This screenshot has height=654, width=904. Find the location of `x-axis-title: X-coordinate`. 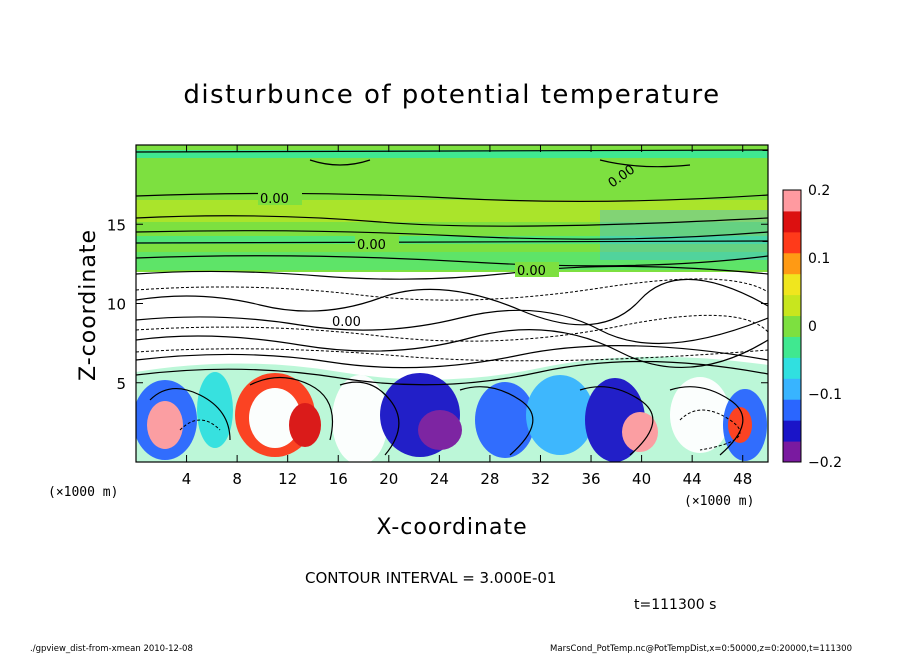

x-axis-title: X-coordinate is located at coordinates (451, 527).